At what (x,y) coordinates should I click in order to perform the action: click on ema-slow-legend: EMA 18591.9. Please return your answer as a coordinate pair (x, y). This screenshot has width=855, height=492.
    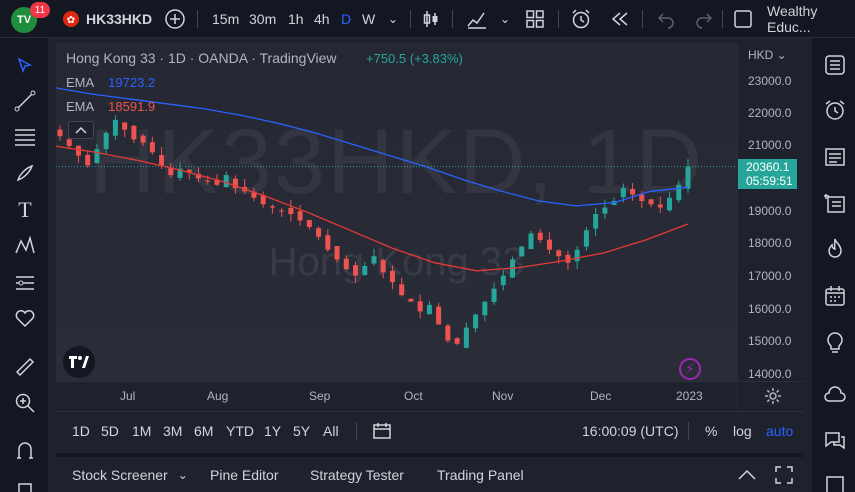
    Looking at the image, I should click on (110, 106).